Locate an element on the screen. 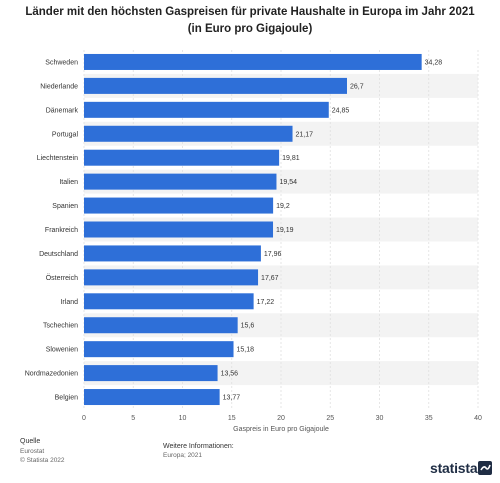 The image size is (500, 483). x-tick-label: 5 is located at coordinates (133, 418).